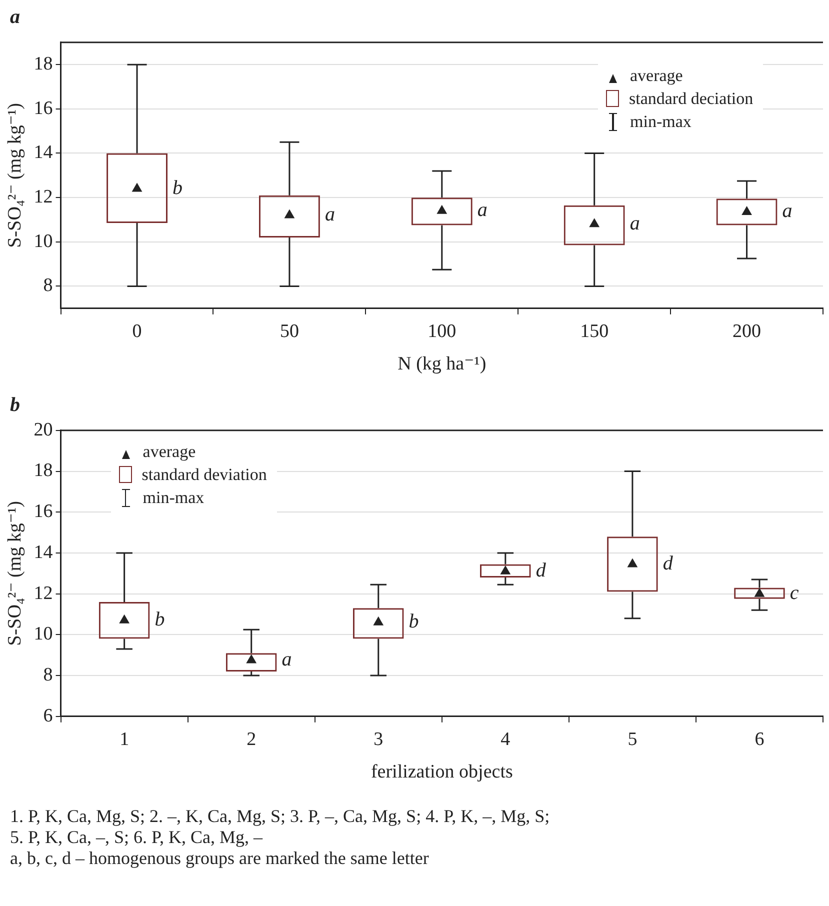  What do you see at coordinates (137, 837) in the screenshot?
I see `text: 5. P, K, Ca, –, S; 6. P, K, Ca, Mg, –` at bounding box center [137, 837].